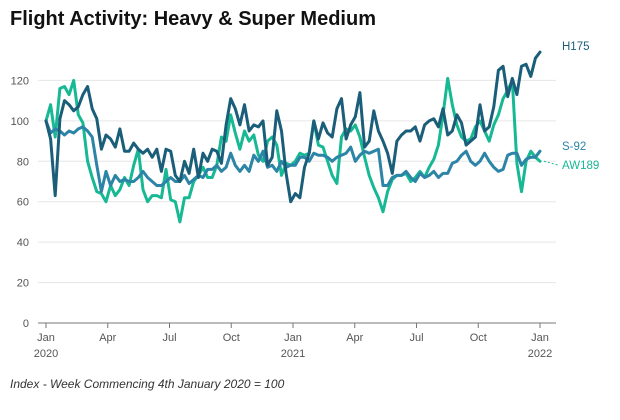 The height and width of the screenshot is (420, 620). I want to click on y-tick-label: 40, so click(23, 243).